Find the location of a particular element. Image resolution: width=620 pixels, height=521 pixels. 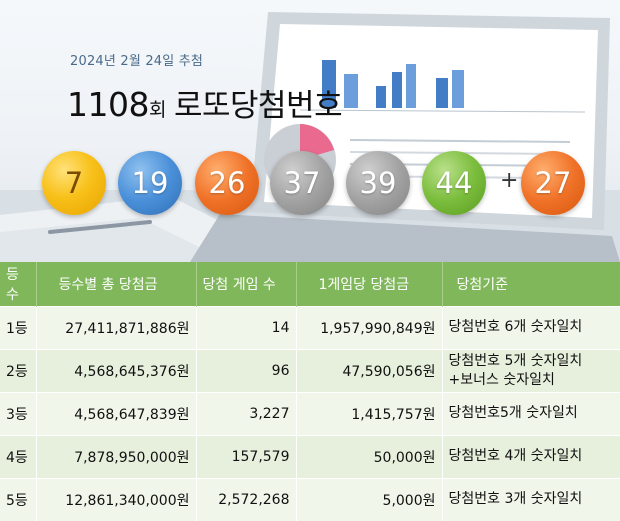

draw-date: 2024년 2월 24일 추첨 is located at coordinates (137, 61).